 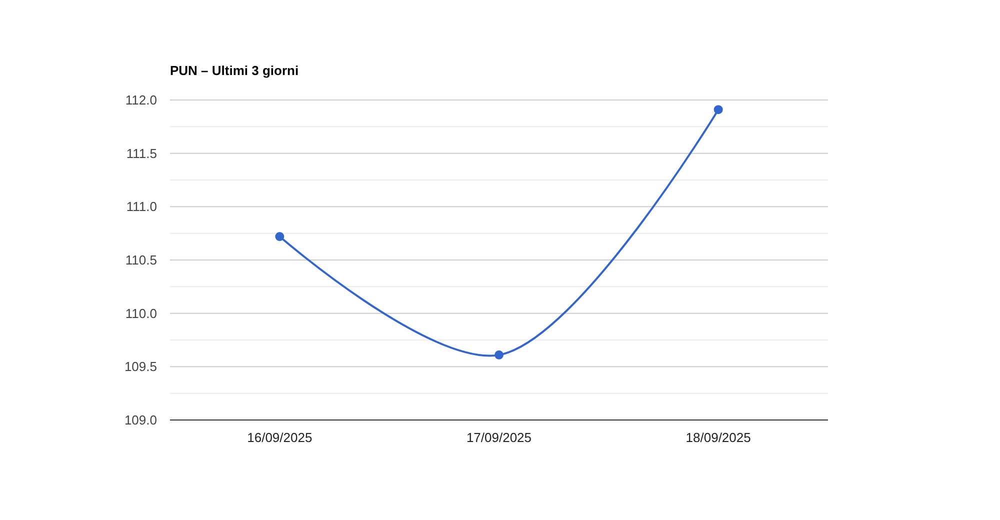 What do you see at coordinates (141, 260) in the screenshot?
I see `y-tick-label: 110.5` at bounding box center [141, 260].